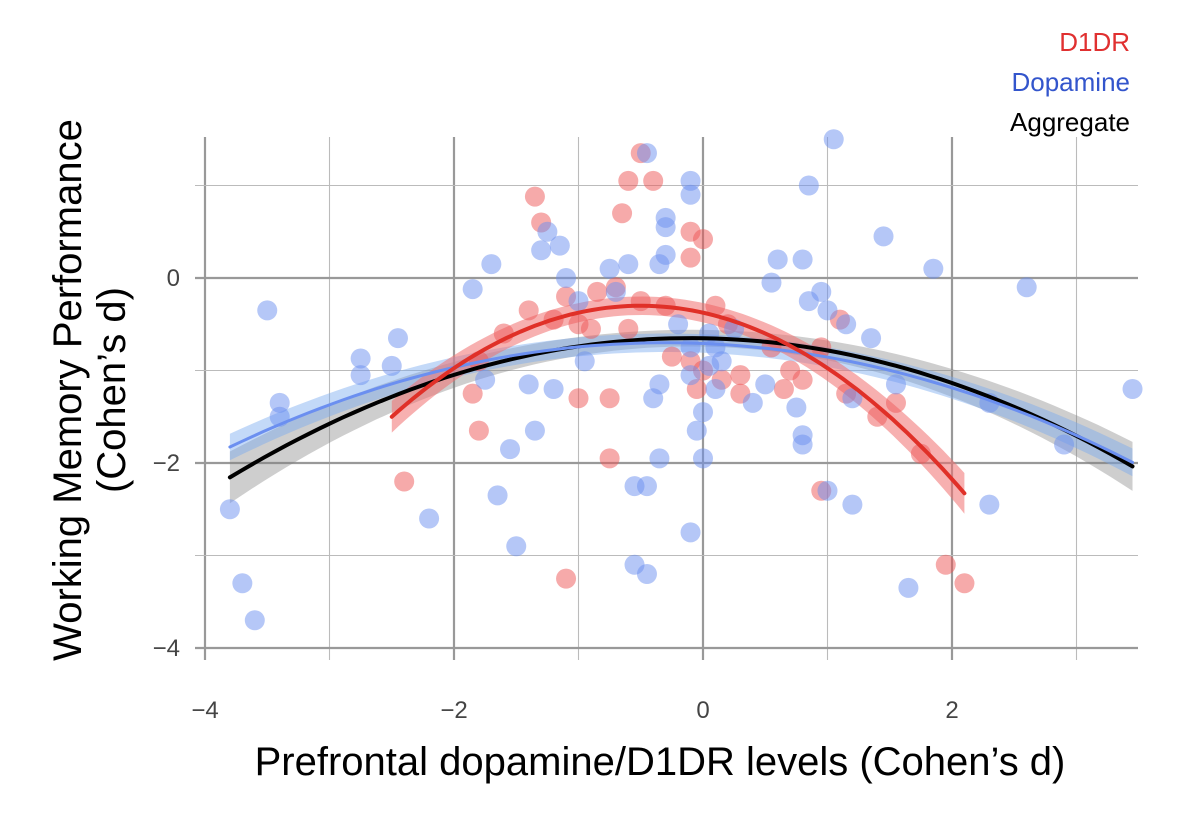 This screenshot has width=1200, height=831. I want to click on y-axis-label-line-2: (Cohen’s d), so click(112, 390).